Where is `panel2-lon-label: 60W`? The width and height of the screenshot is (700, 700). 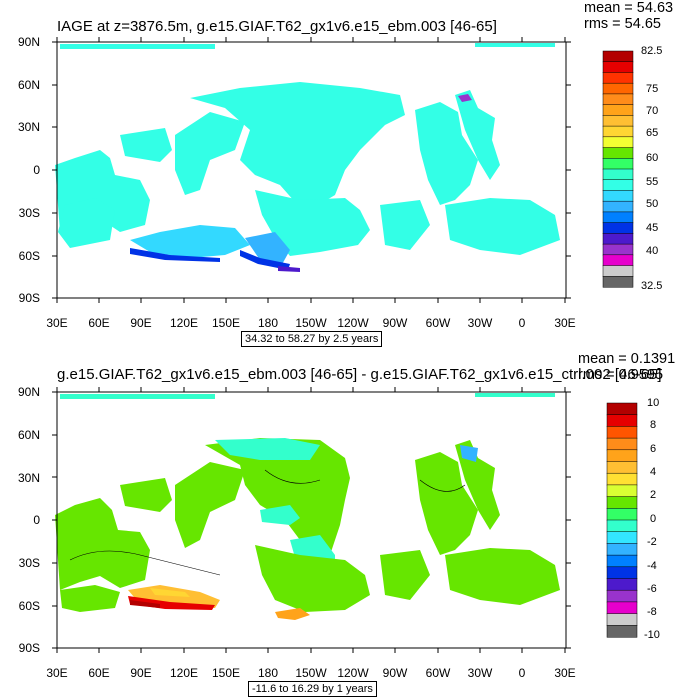
panel2-lon-label: 60W is located at coordinates (438, 673).